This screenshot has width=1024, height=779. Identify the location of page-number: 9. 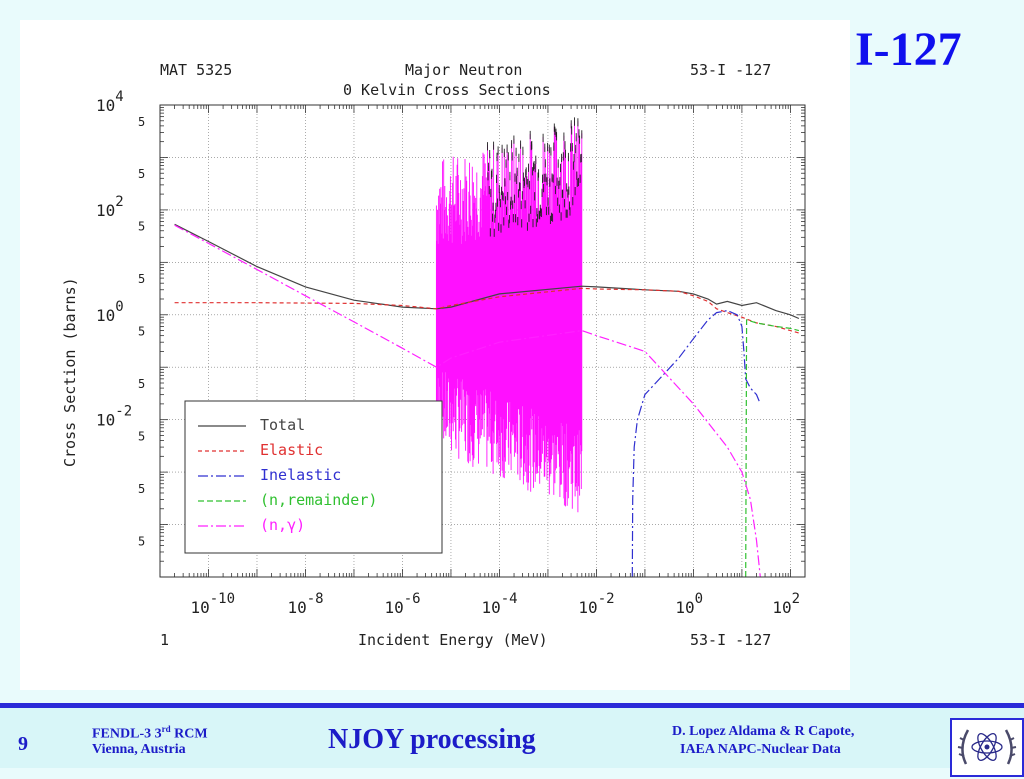
(23, 744).